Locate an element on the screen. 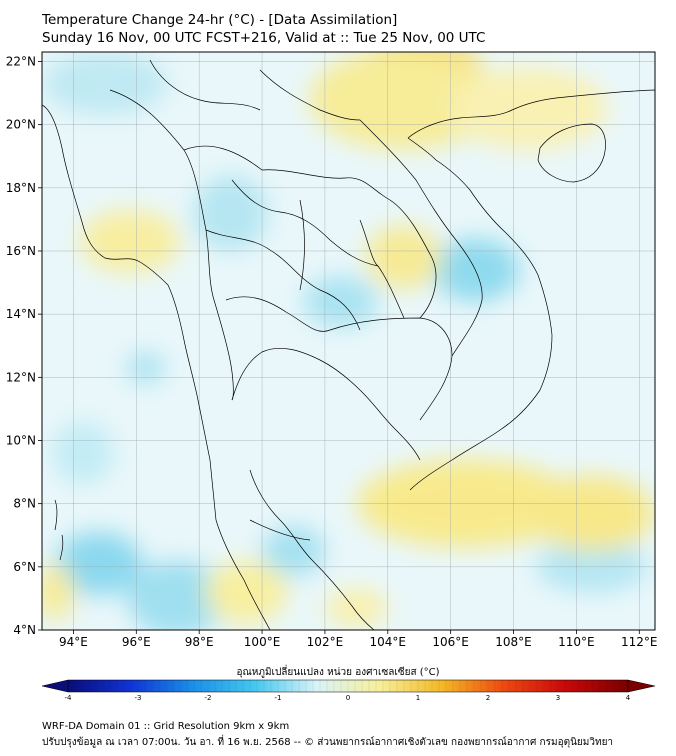  colorbar-tick-label: 4 is located at coordinates (628, 698).